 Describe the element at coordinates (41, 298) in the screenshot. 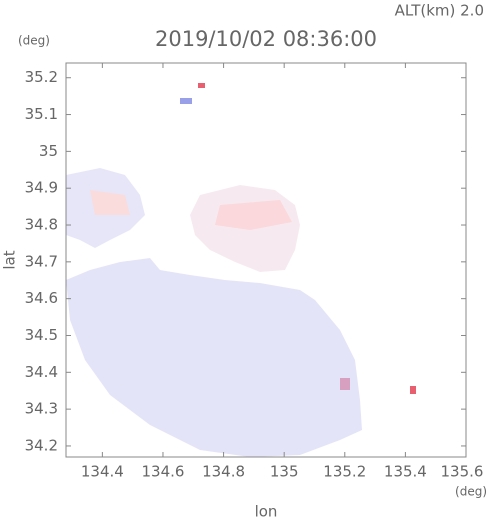

I see `y-tick-label: 34.6` at that location.